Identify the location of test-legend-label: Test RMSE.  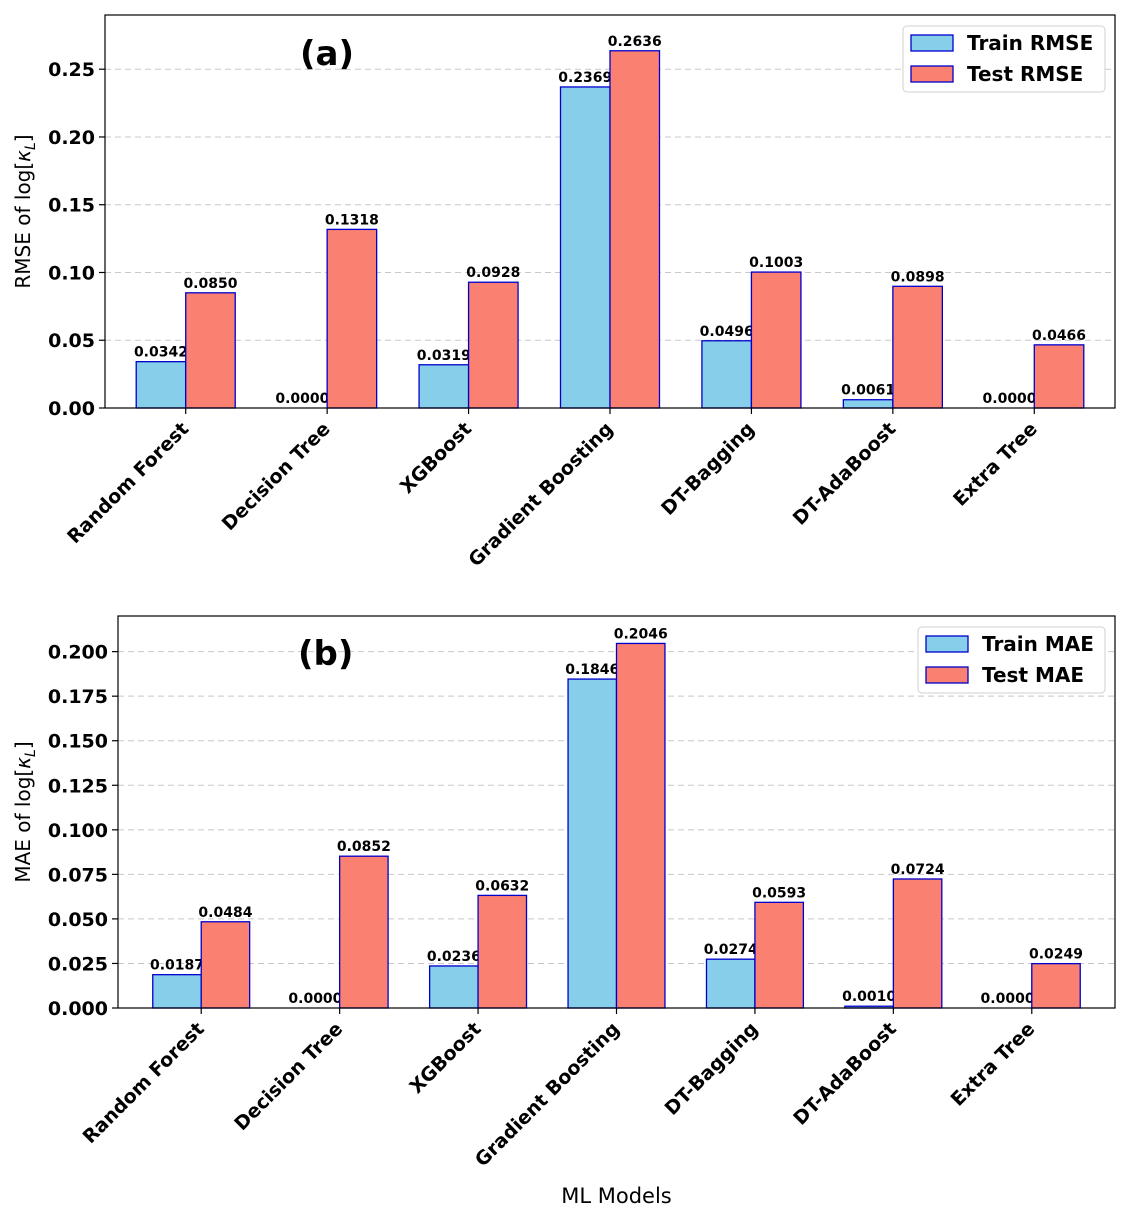
(1025, 74).